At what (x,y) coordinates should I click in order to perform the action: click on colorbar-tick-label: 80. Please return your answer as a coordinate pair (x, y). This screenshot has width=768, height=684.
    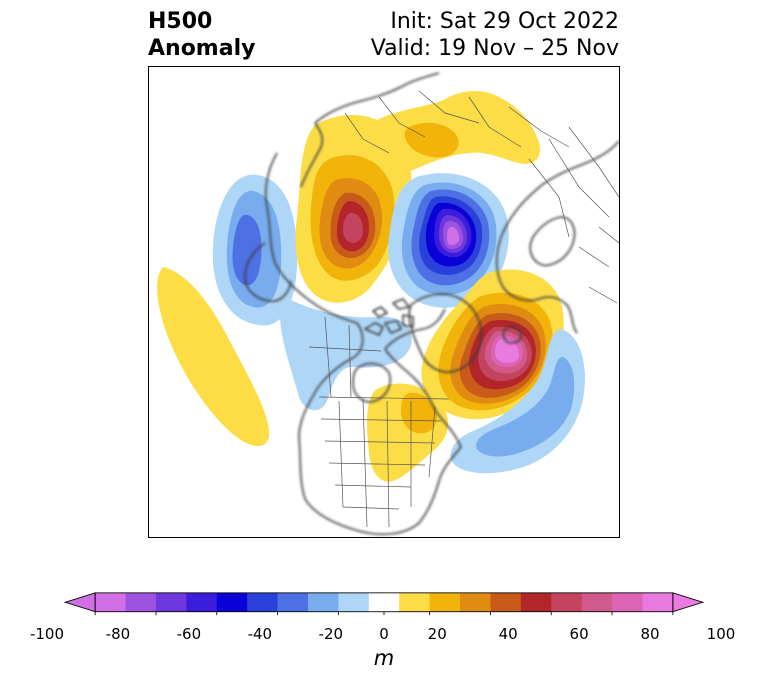
    Looking at the image, I should click on (650, 634).